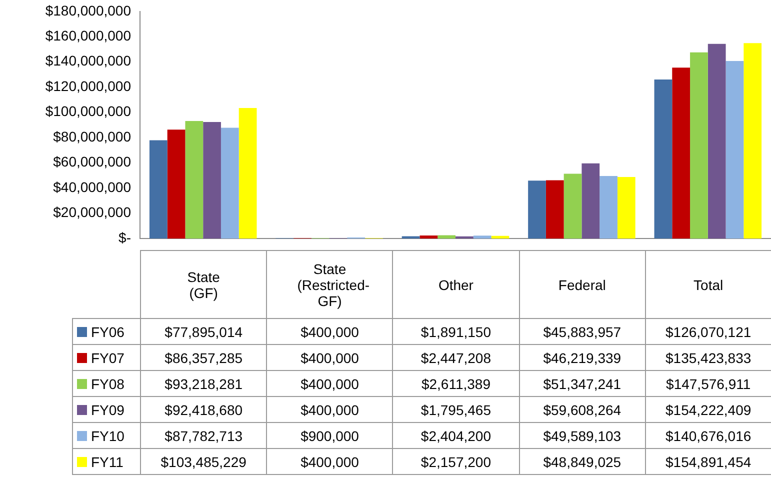 The image size is (771, 480). Describe the element at coordinates (88, 36) in the screenshot. I see `y-tick-label: $160,000,000` at that location.